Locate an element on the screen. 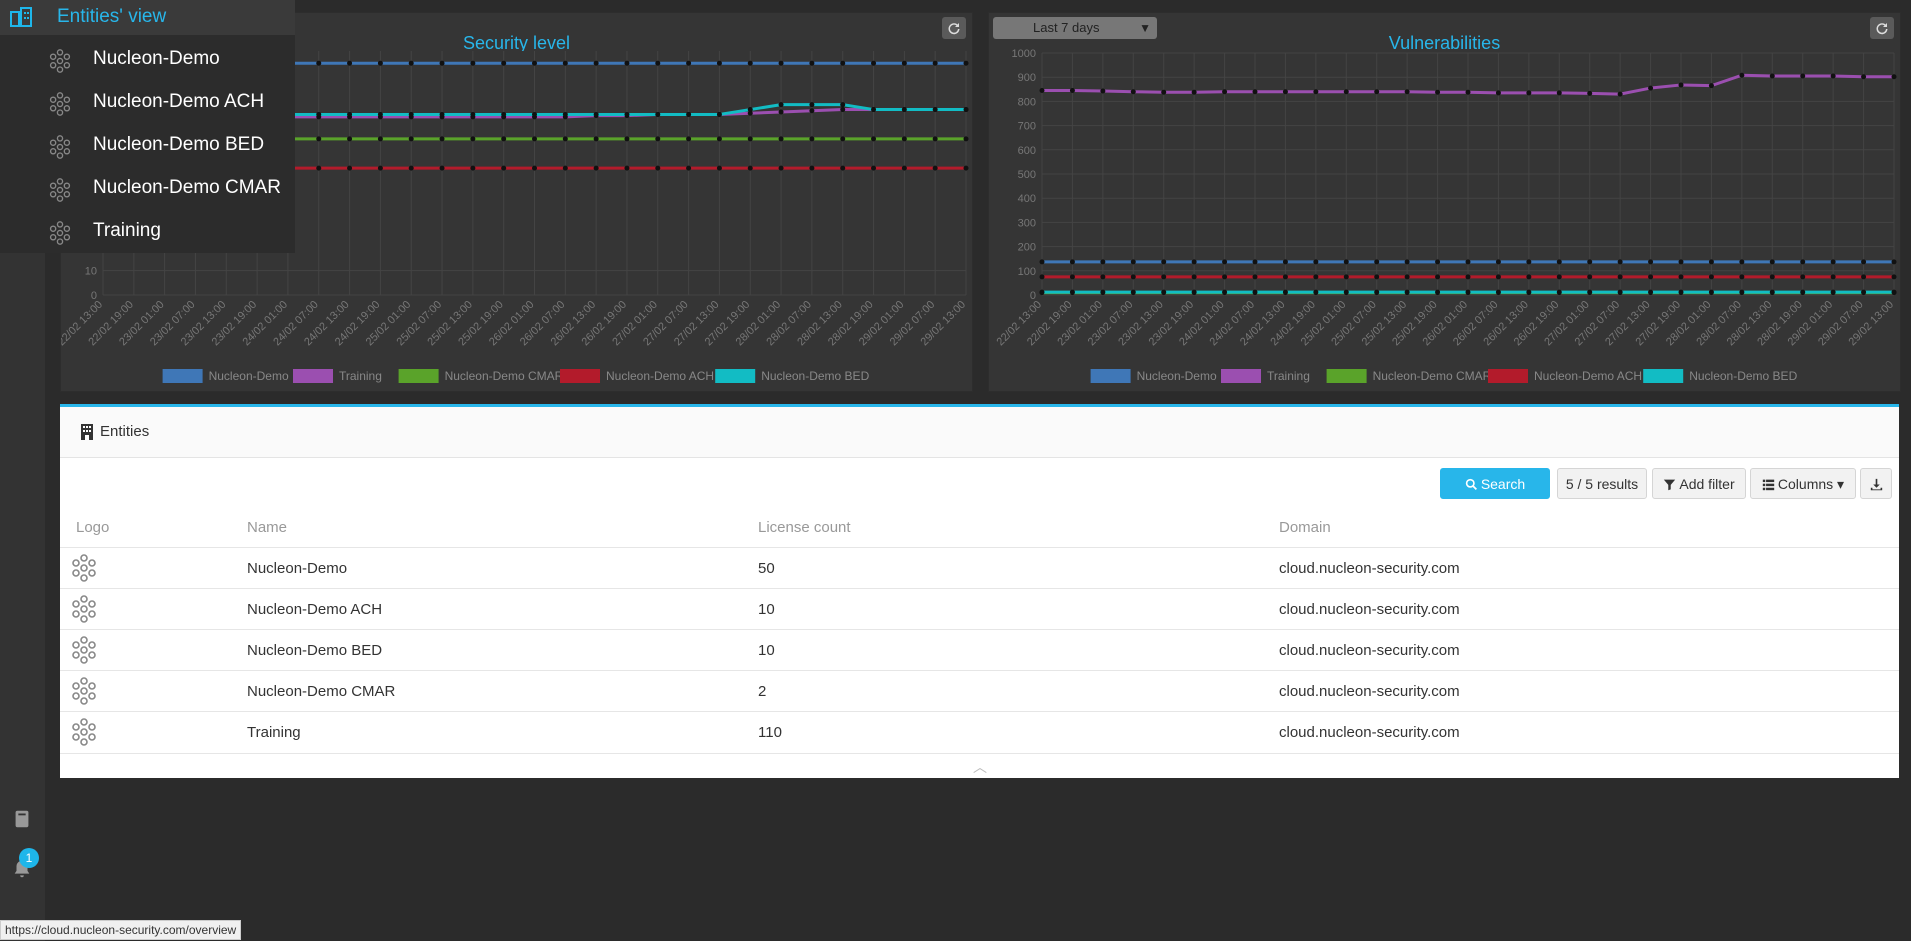 The image size is (1911, 941). y-tick-label: 400 is located at coordinates (1027, 199).